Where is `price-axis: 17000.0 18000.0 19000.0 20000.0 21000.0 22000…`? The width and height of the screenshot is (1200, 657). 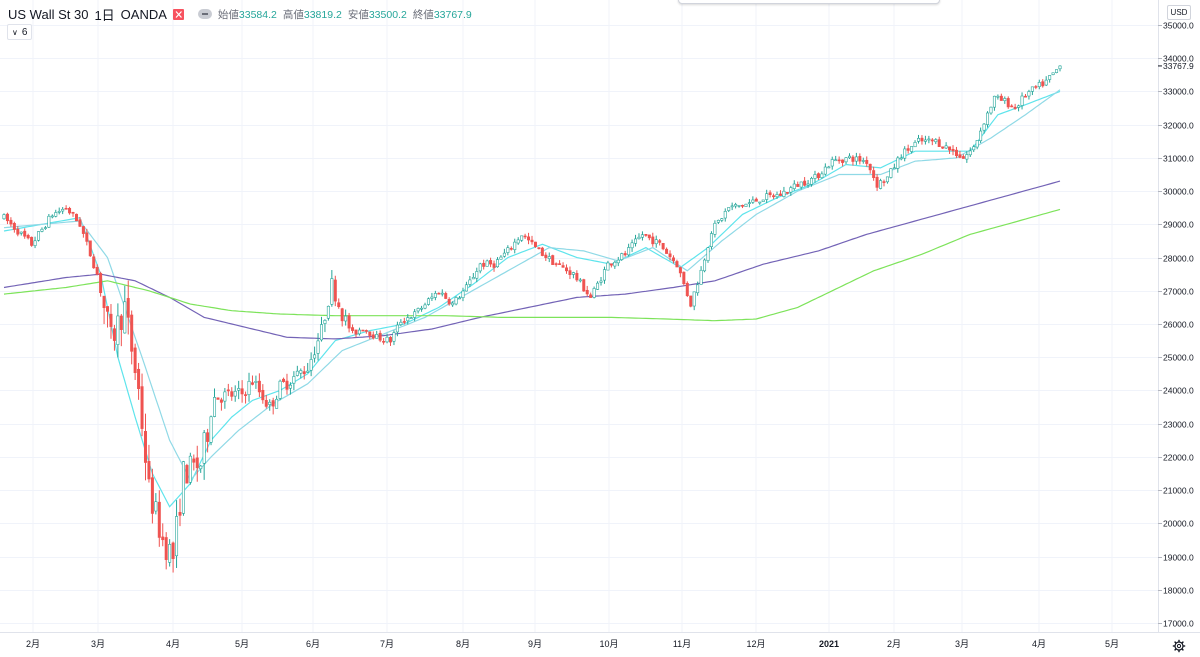 price-axis: 17000.0 18000.0 19000.0 20000.0 21000.0 22000… is located at coordinates (1176, 325).